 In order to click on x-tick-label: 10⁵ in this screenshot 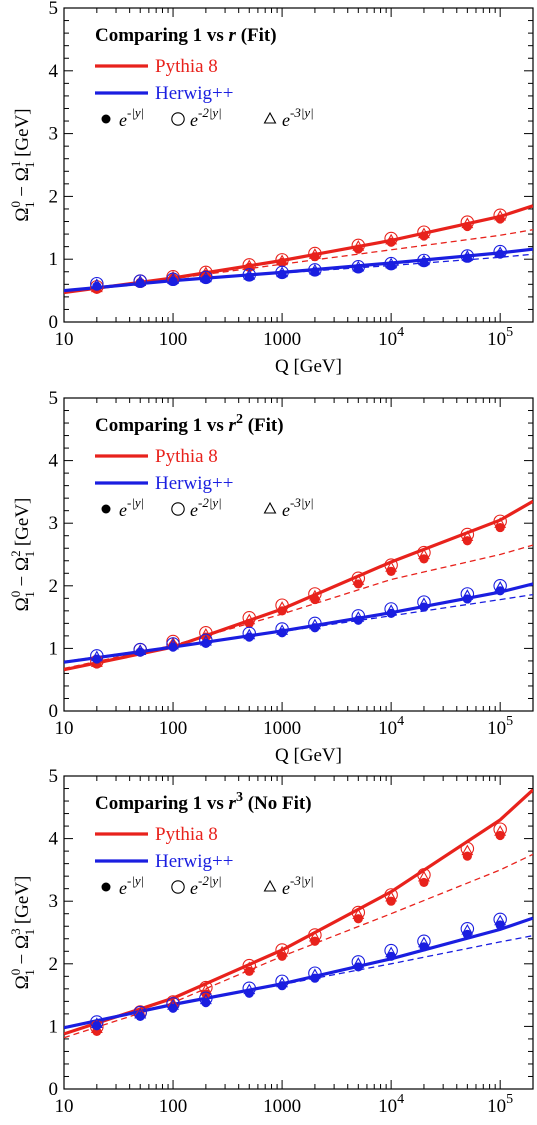, I will do `click(500, 726)`.